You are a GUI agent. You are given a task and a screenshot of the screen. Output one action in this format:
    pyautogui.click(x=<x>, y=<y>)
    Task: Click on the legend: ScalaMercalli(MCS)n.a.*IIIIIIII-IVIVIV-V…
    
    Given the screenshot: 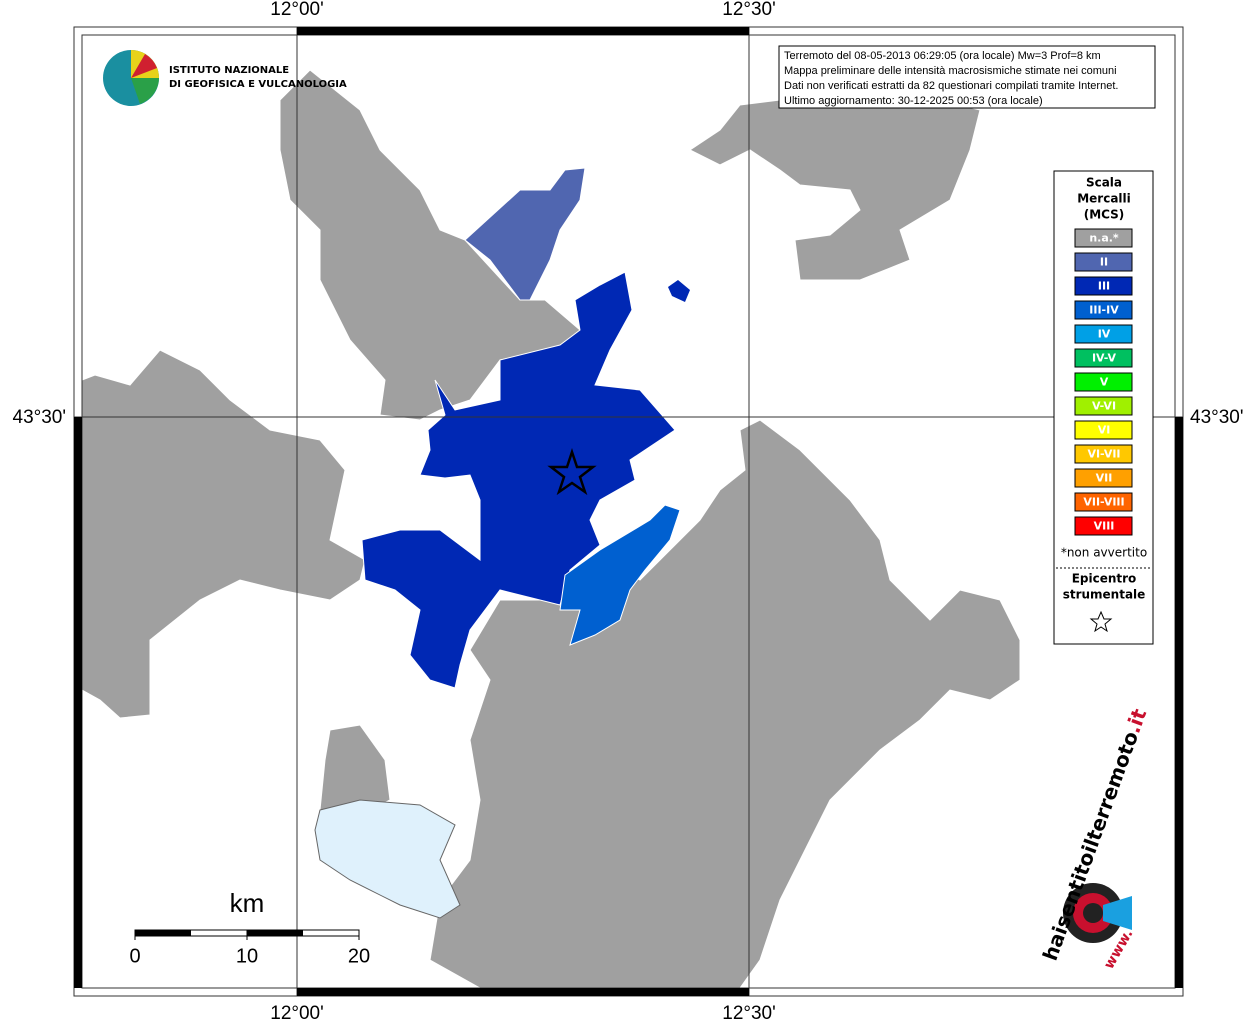 What is the action you would take?
    pyautogui.click(x=1104, y=389)
    